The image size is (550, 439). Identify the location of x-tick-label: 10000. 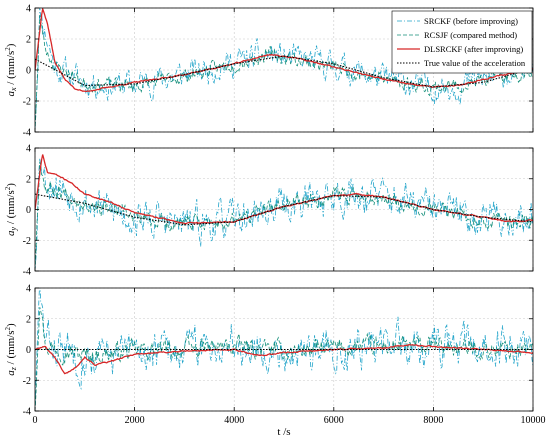
(533, 420).